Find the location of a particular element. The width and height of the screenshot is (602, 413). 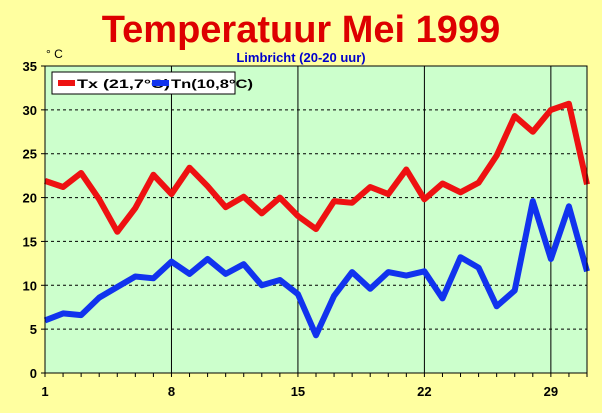

x-tick-label: 8 is located at coordinates (171, 391).